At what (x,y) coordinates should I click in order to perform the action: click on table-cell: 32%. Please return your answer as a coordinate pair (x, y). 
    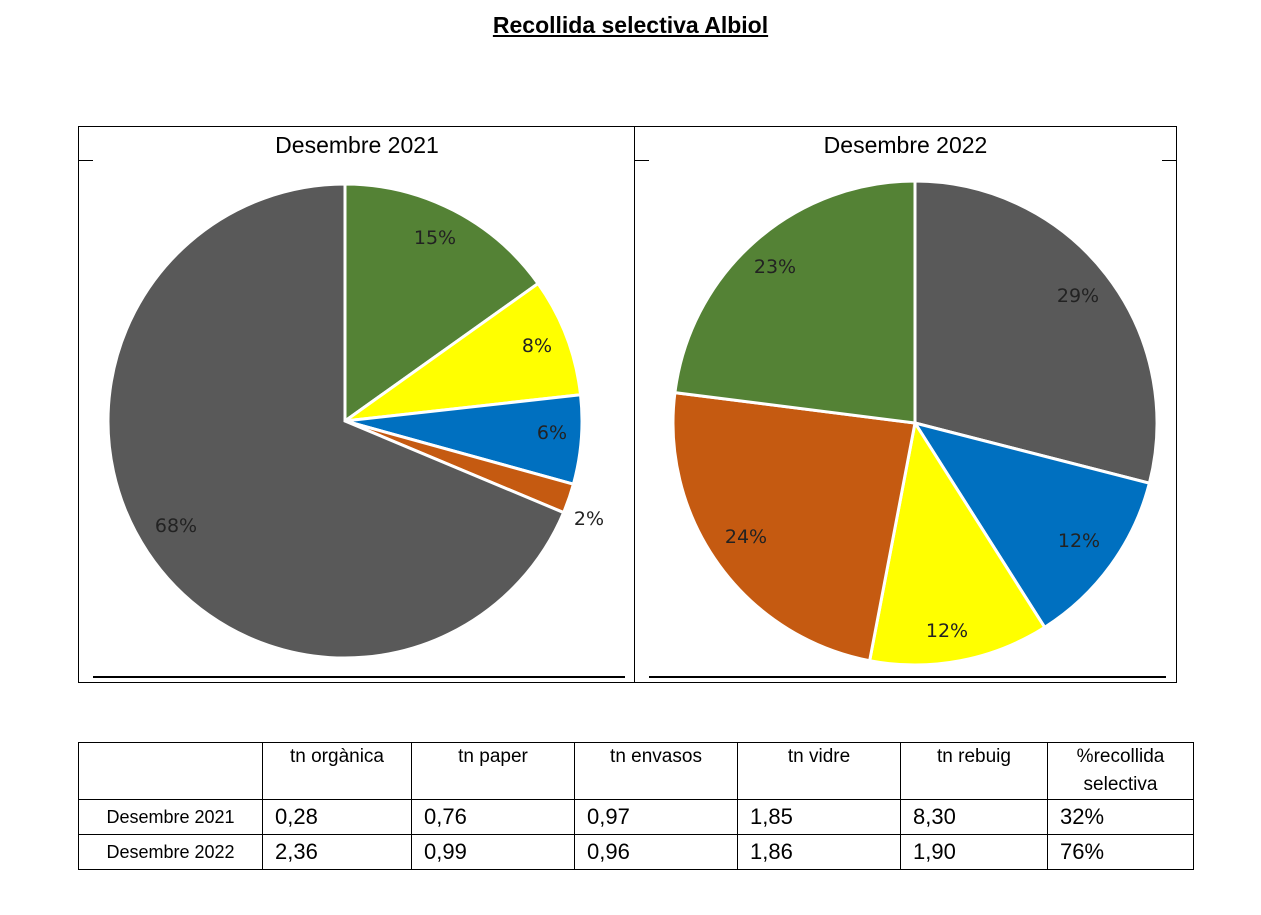
    Looking at the image, I should click on (1120, 817).